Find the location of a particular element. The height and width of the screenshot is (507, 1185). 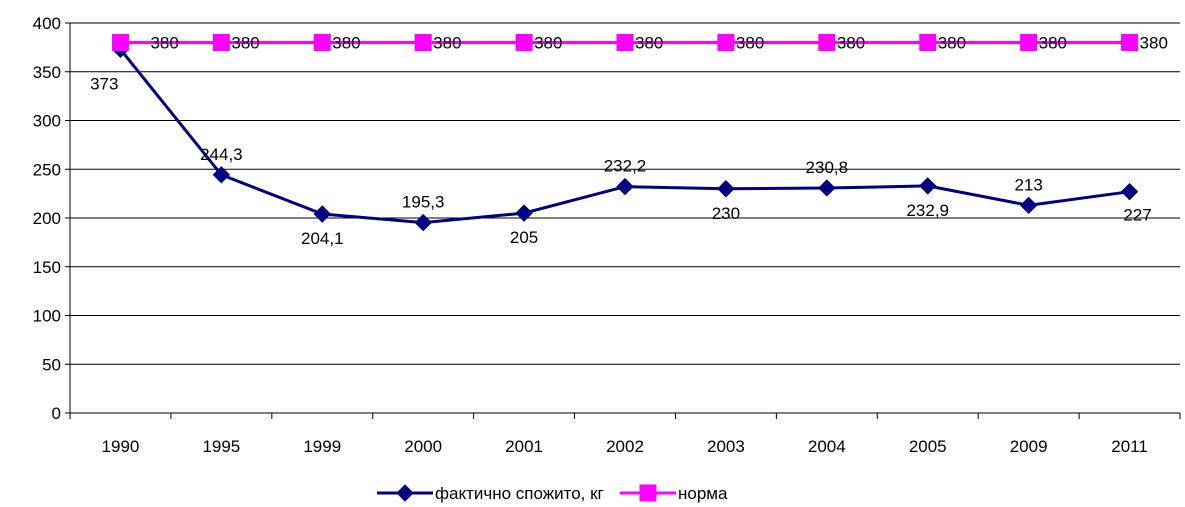

x-tick-label: 1995 is located at coordinates (221, 446).